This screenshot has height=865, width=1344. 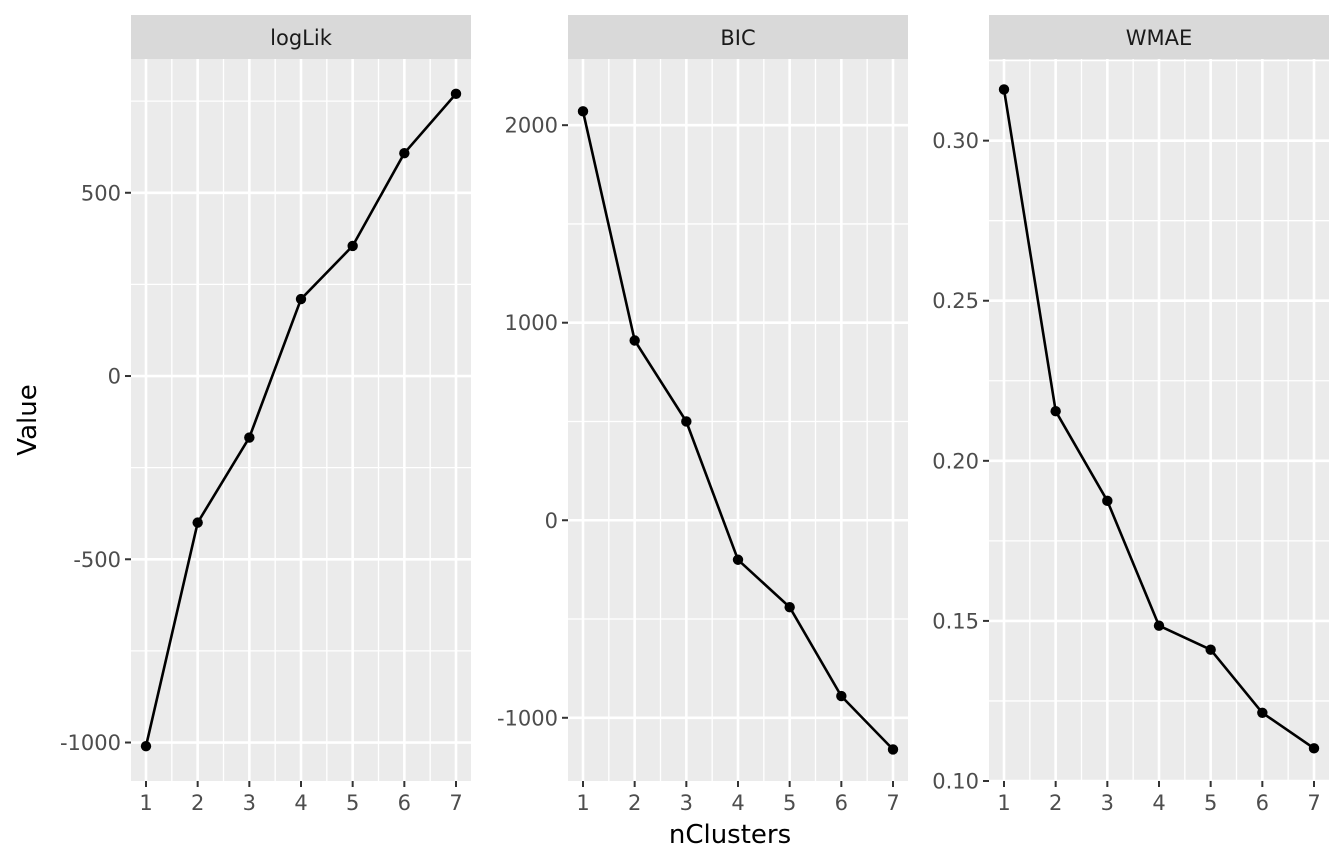 I want to click on y-tick-label: -500, so click(x=97, y=560).